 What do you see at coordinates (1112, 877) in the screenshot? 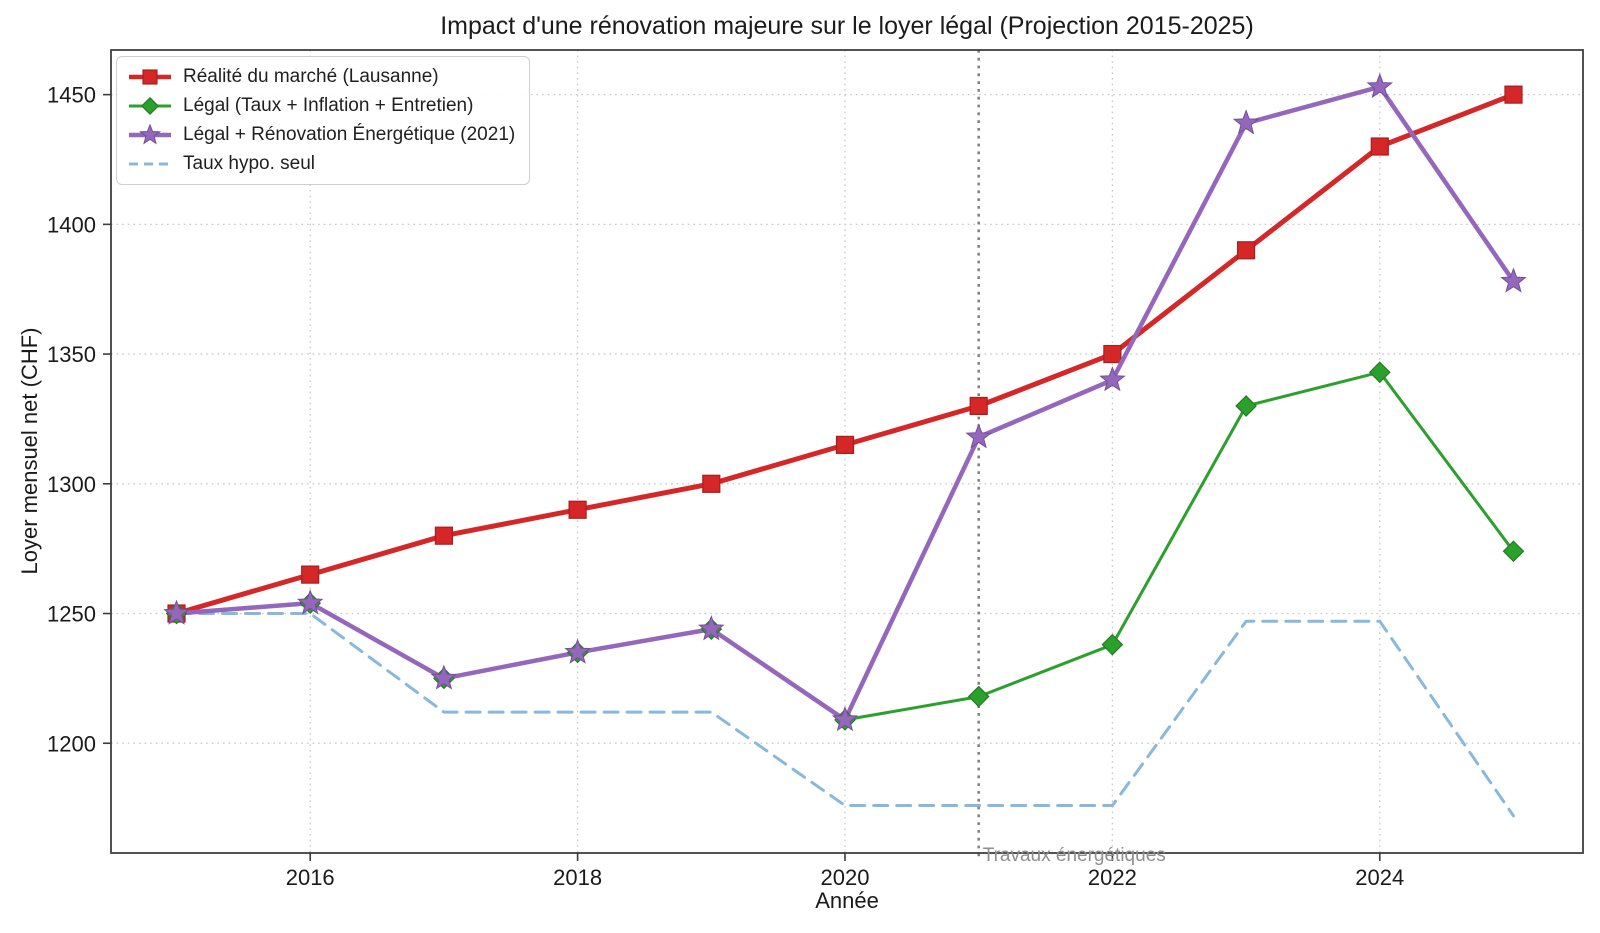
I see `x-tick-label: 2022` at bounding box center [1112, 877].